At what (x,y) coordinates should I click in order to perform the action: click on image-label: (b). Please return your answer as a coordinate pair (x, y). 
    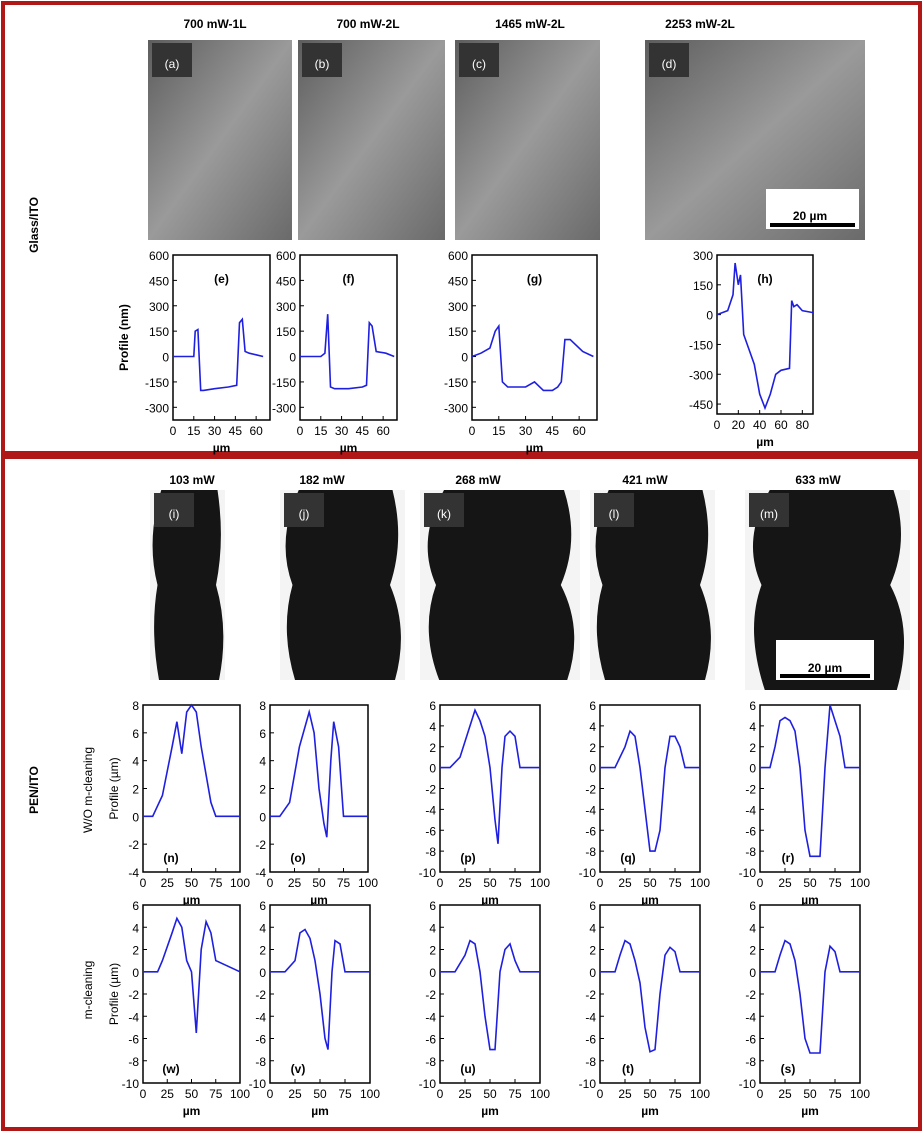
    Looking at the image, I should click on (322, 64).